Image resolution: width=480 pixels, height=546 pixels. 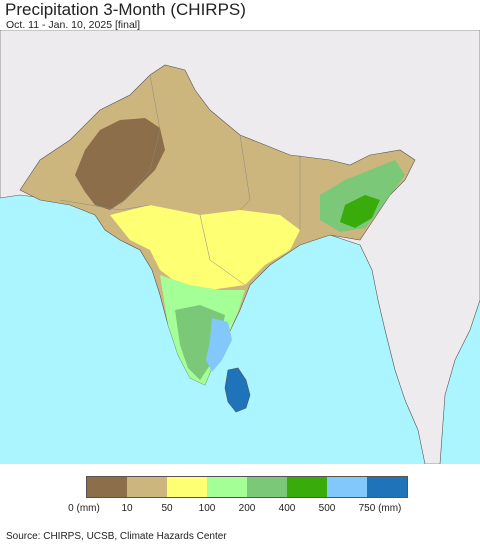 I want to click on map-subtitle: Oct. 11 - Jan. 10, 2025 [final], so click(x=73, y=25).